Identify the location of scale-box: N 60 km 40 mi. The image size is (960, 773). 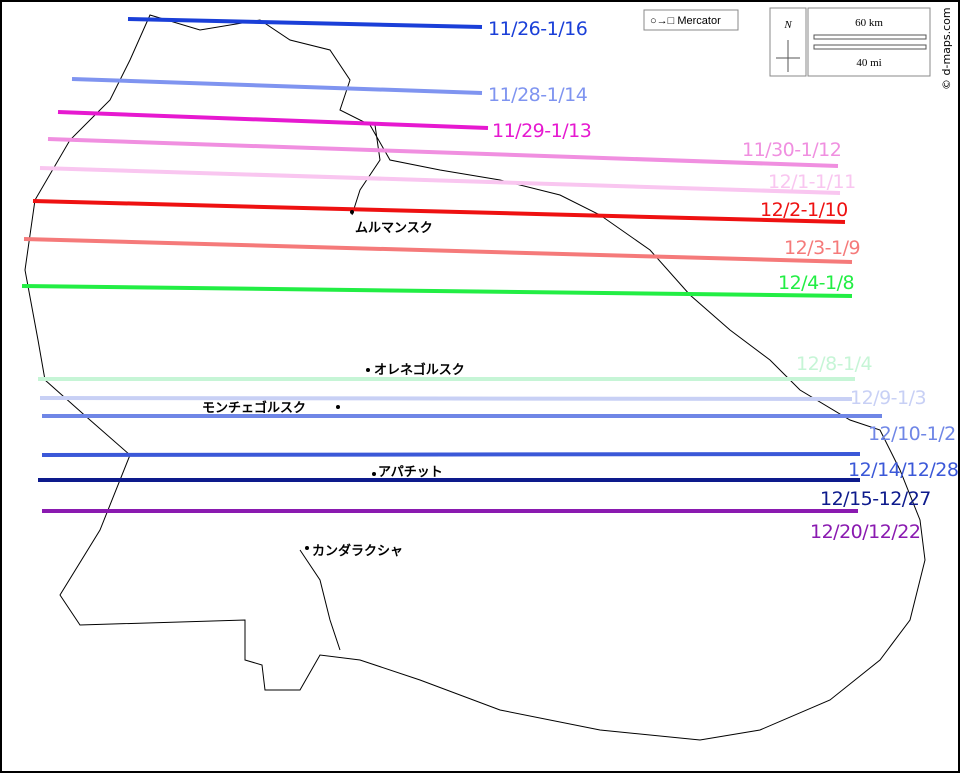
(850, 42).